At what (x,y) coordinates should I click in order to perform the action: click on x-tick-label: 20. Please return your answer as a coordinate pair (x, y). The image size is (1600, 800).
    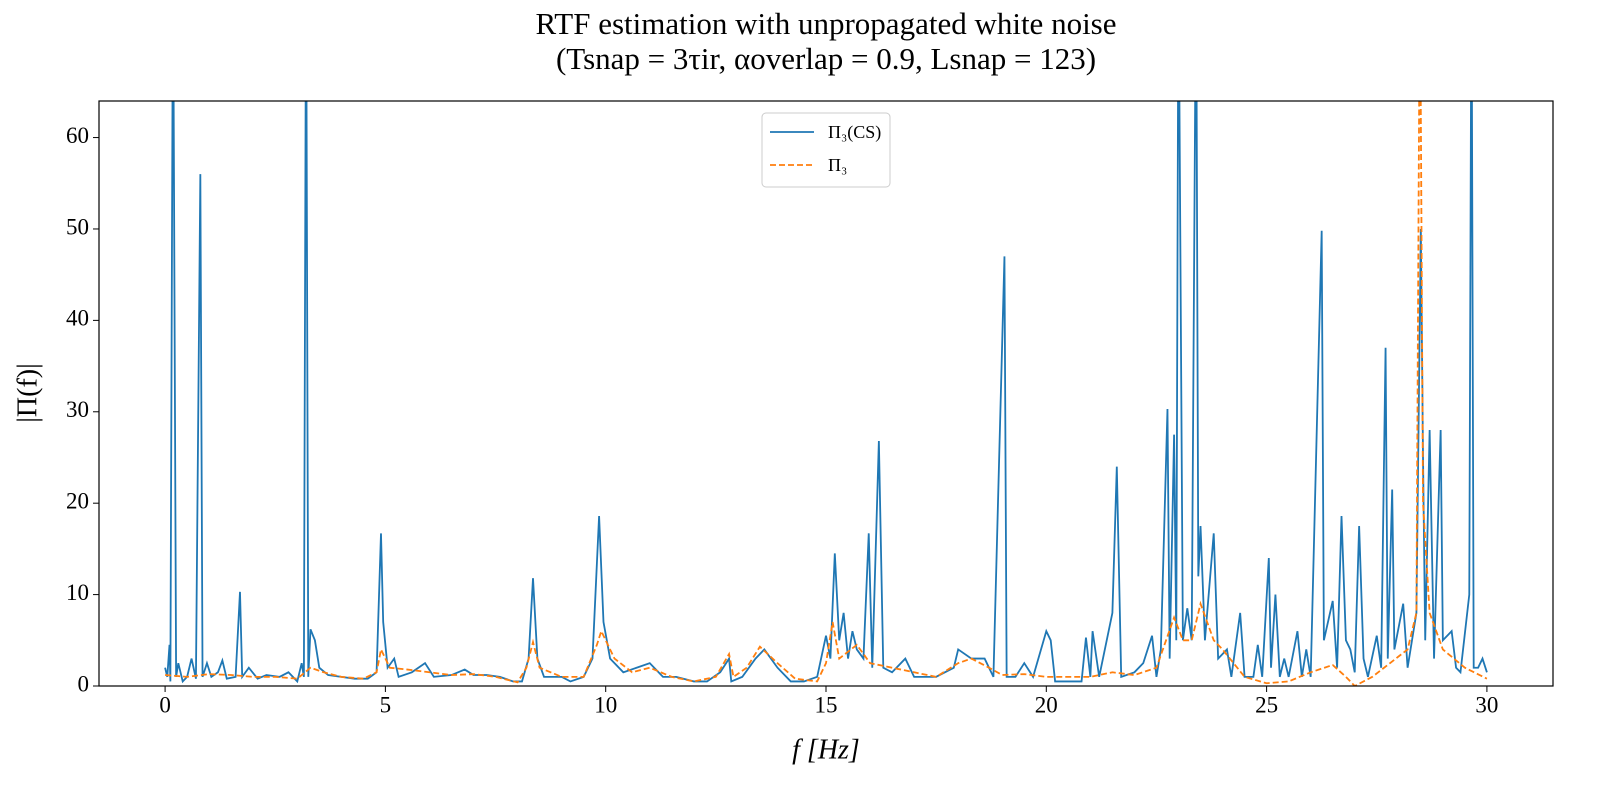
    Looking at the image, I should click on (1046, 704).